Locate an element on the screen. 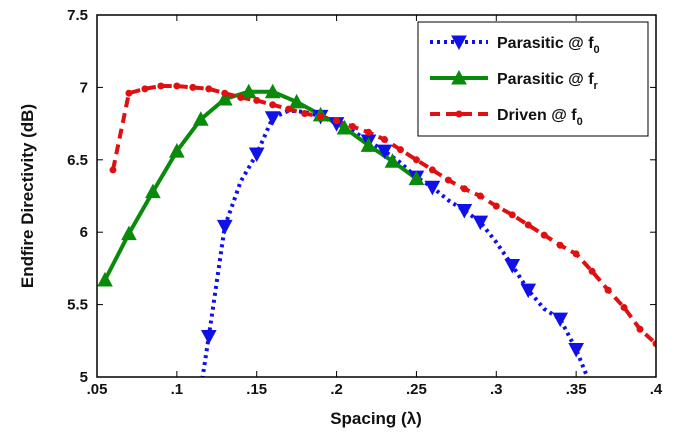  y-tick-label: 6 is located at coordinates (84, 232).